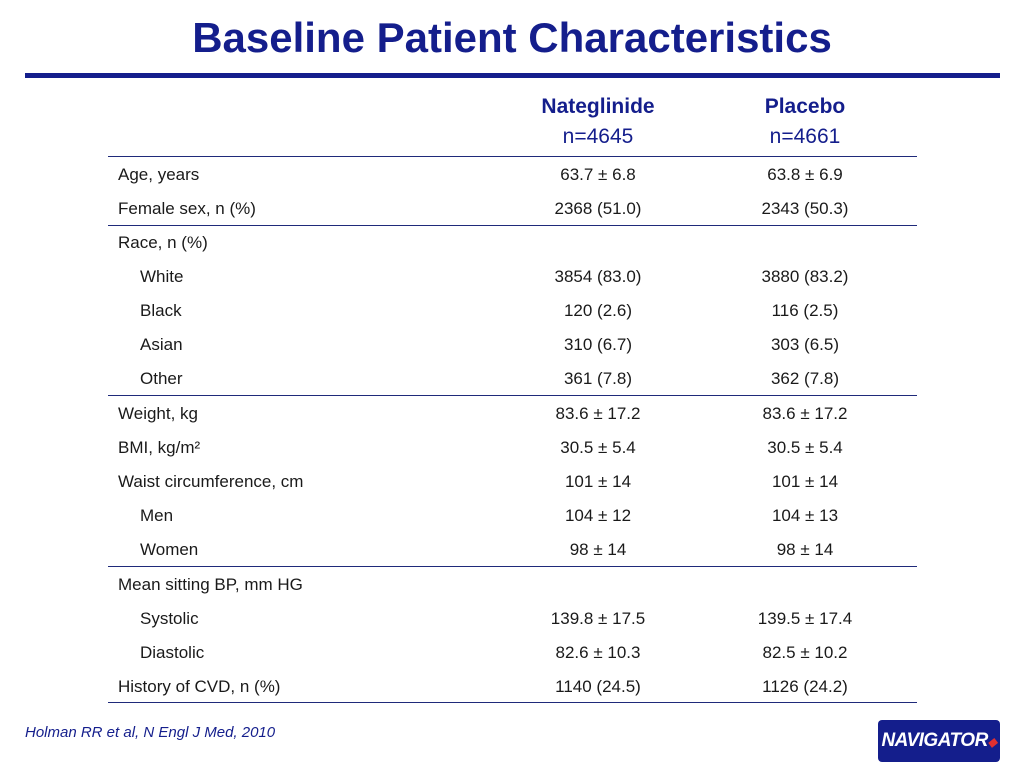  I want to click on row-label: Men, so click(157, 515).